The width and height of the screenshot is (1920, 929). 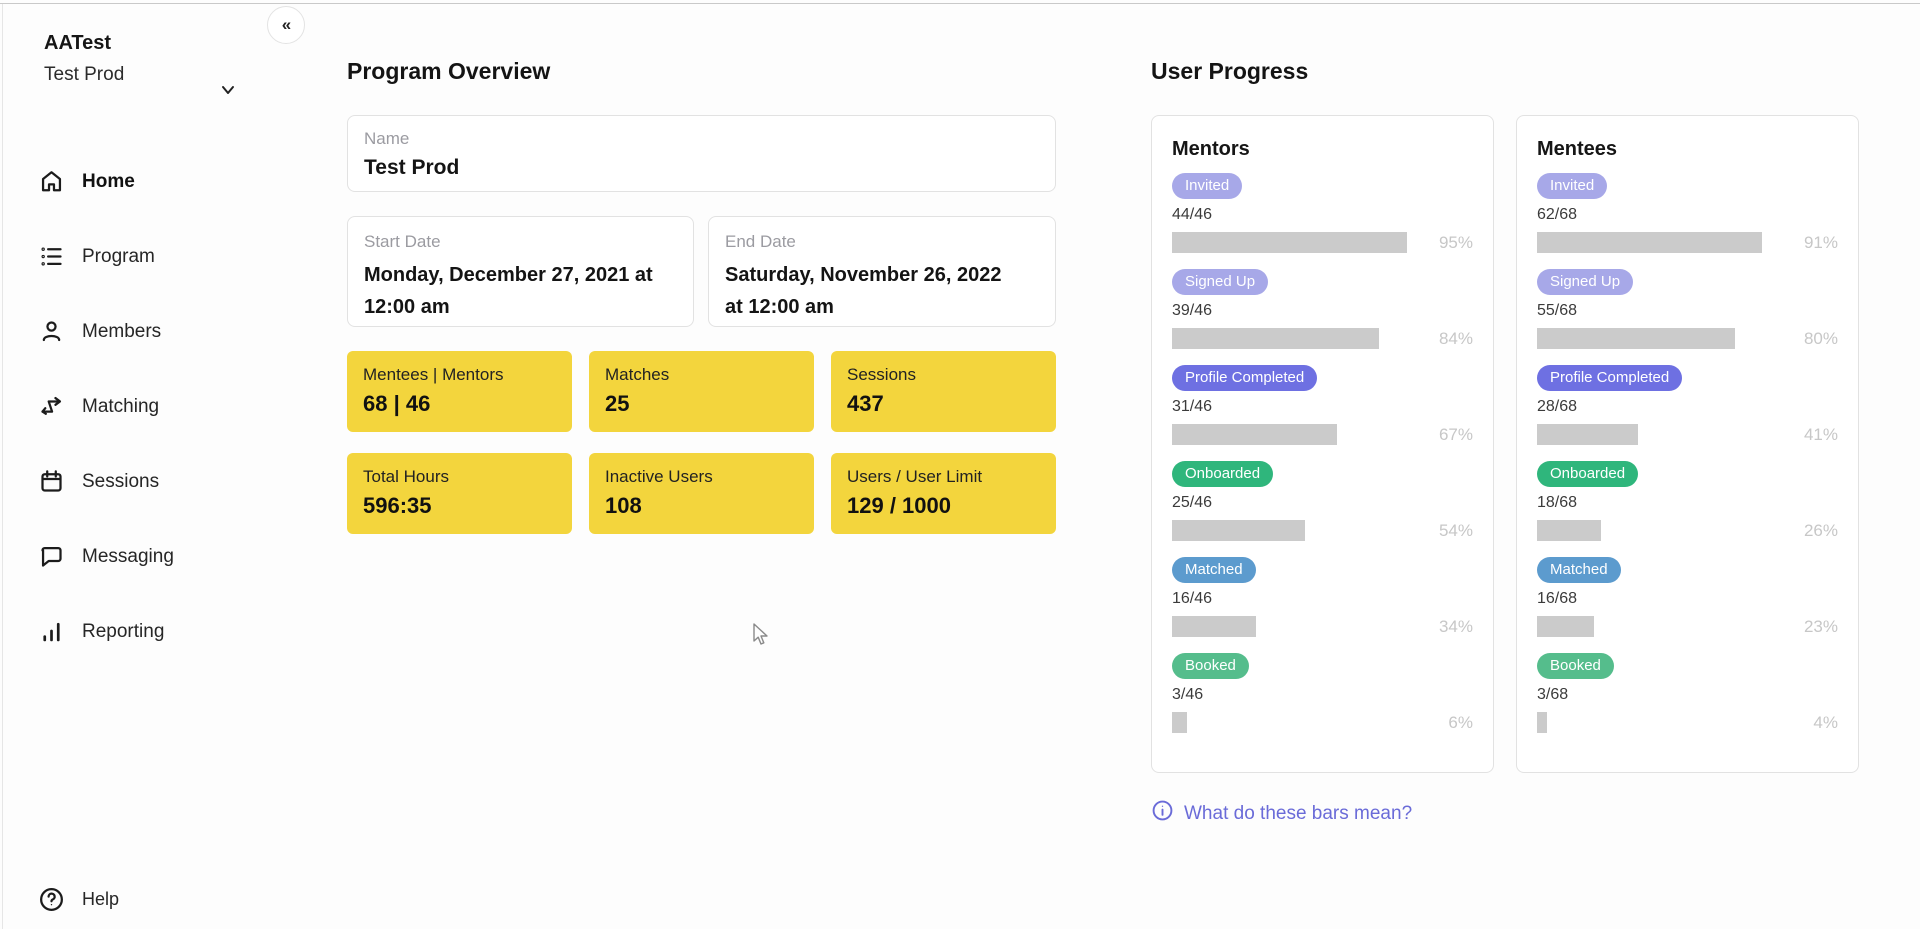 What do you see at coordinates (1577, 149) in the screenshot?
I see `progress-card-title: Mentees` at bounding box center [1577, 149].